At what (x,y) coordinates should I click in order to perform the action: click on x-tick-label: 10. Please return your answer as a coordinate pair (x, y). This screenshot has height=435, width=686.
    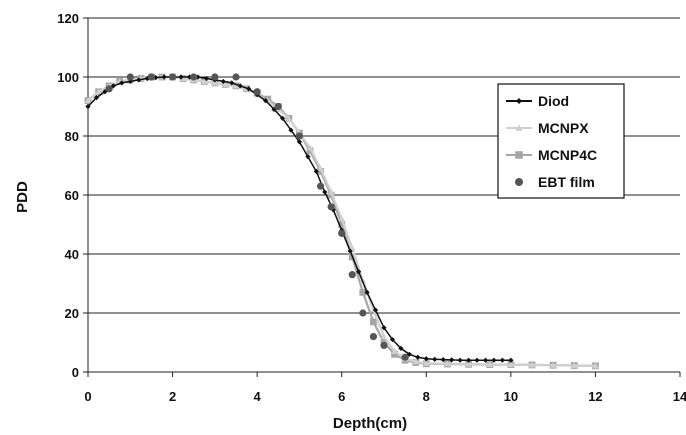
    Looking at the image, I should click on (511, 396).